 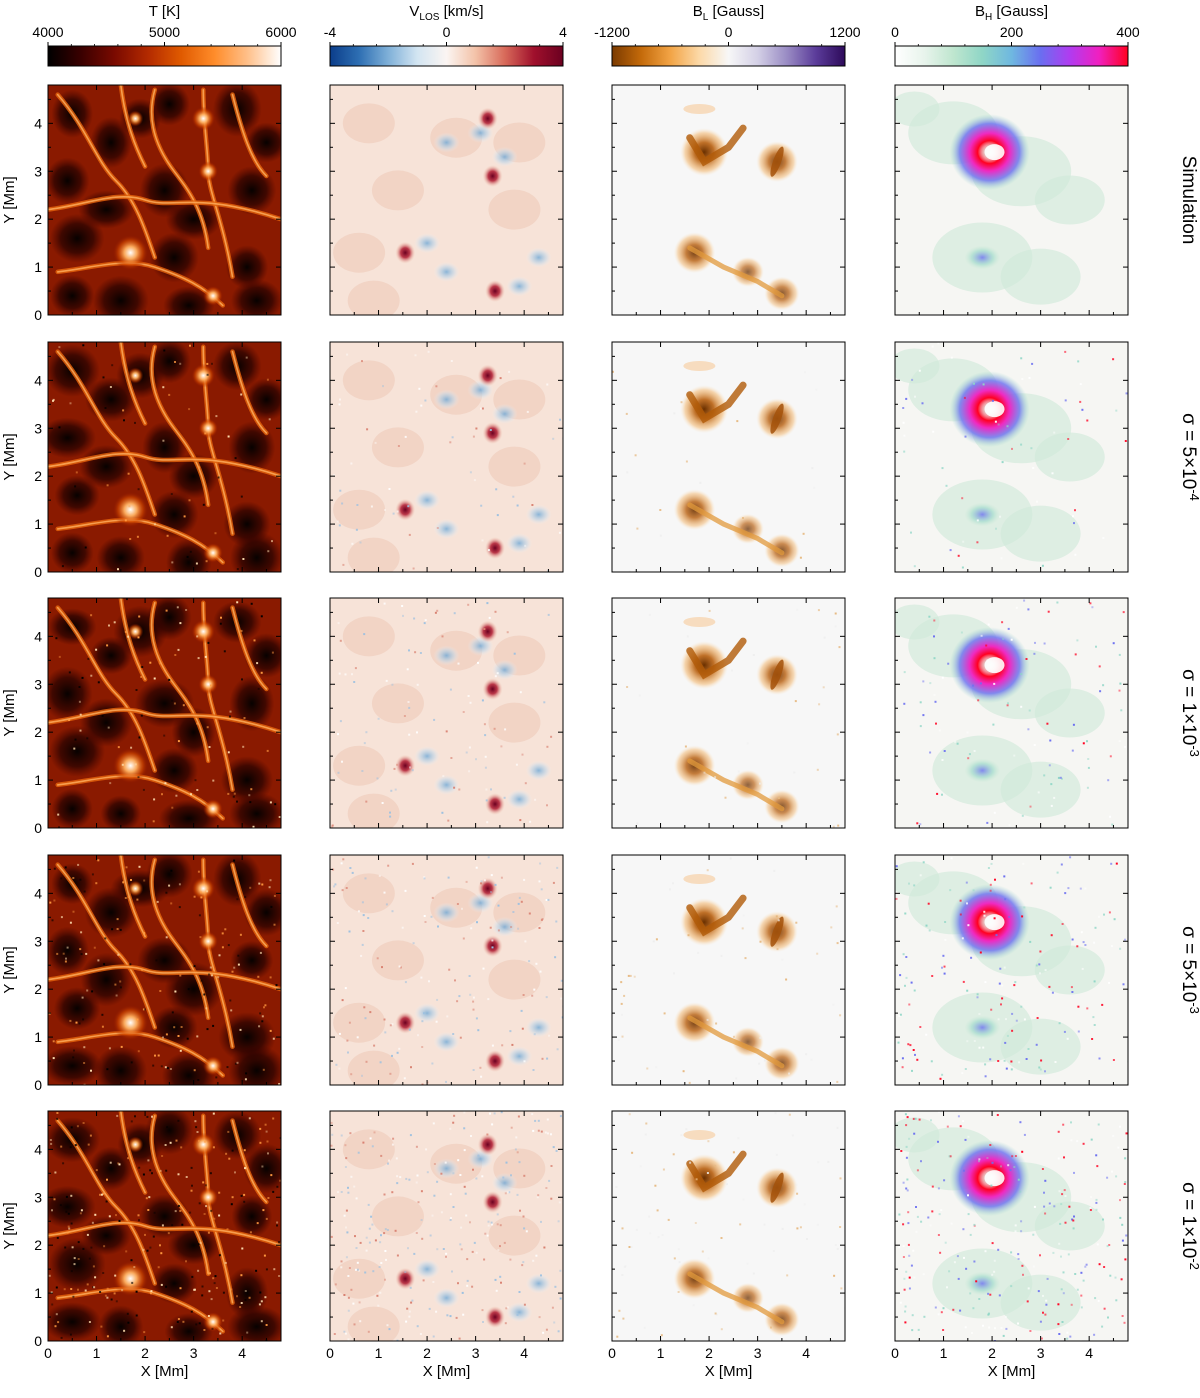 I want to click on panel-bh-row4: 0 1 2 3 4 X [Mm], so click(x=1010, y=1245).